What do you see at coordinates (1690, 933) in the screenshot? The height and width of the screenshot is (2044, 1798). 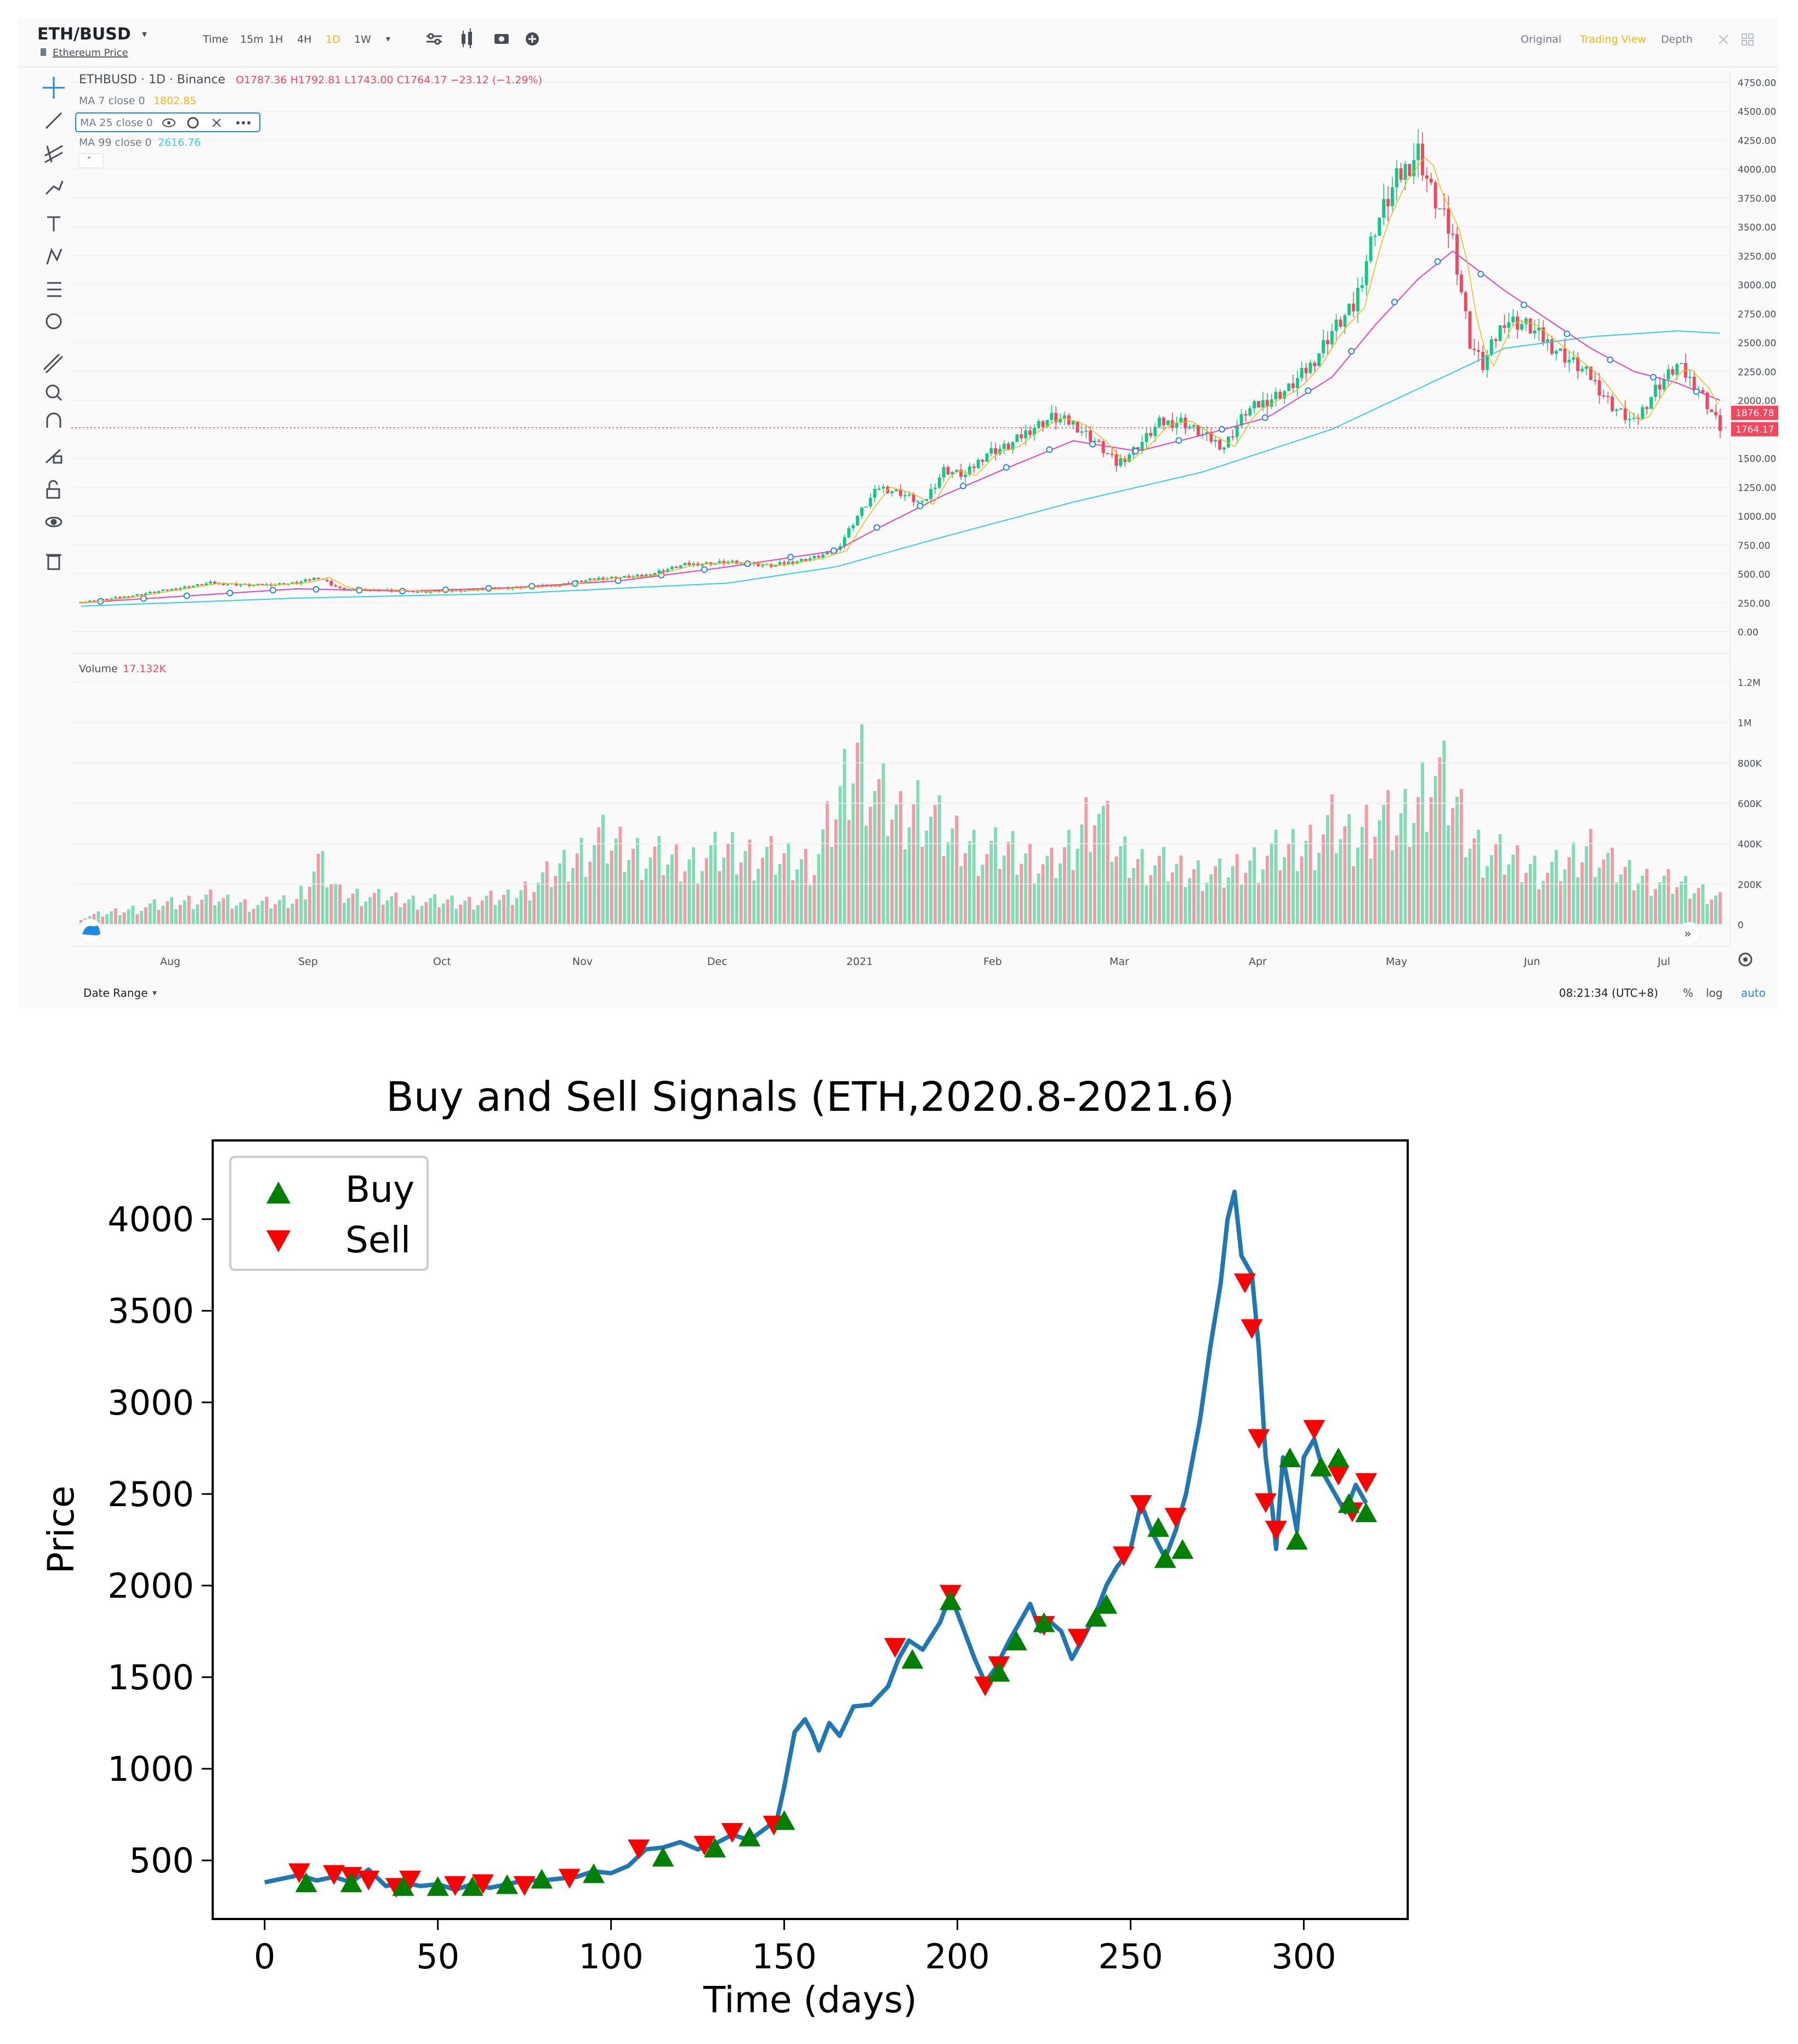 I see `scroll-right-button: »` at bounding box center [1690, 933].